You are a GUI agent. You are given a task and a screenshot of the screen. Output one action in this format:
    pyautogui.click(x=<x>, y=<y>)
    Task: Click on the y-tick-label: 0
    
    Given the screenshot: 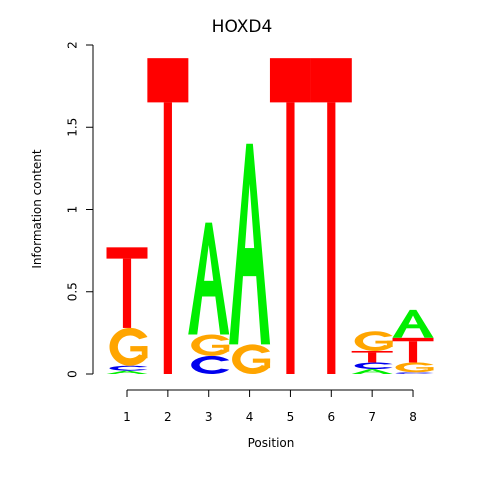 What is the action you would take?
    pyautogui.click(x=73, y=374)
    